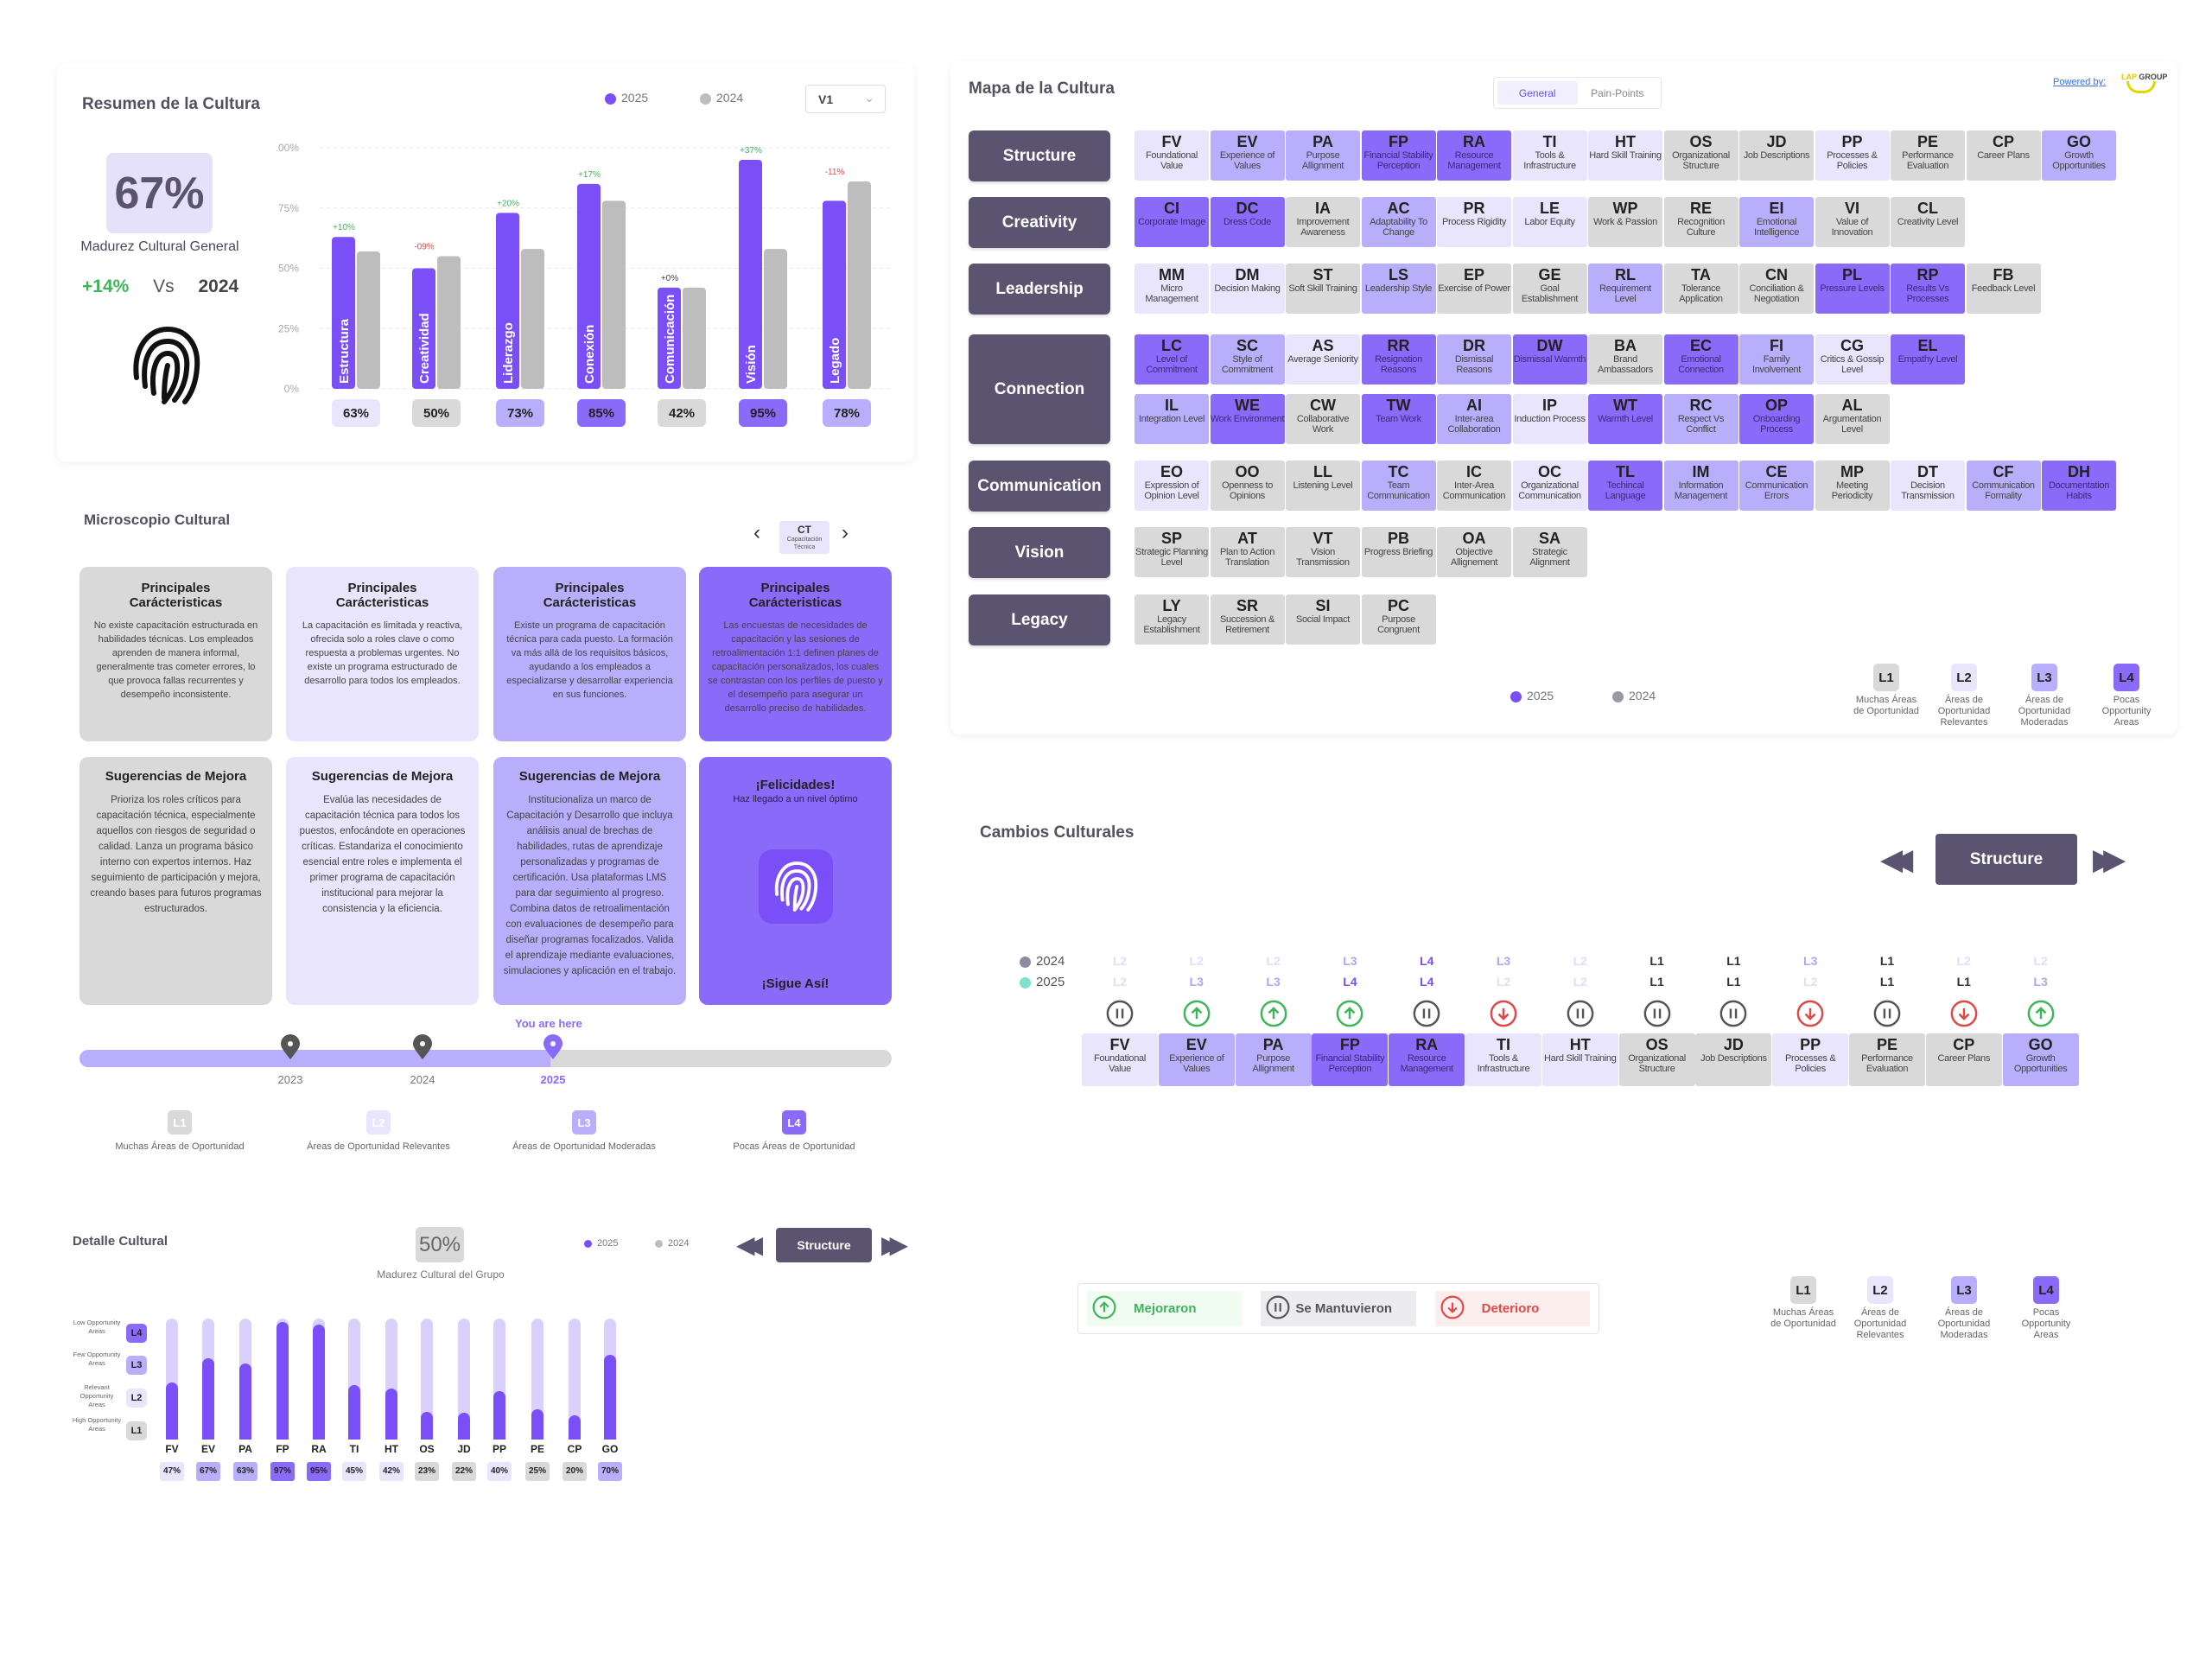  I want to click on dimension-tile-FP: FP Financial Stability Perception, so click(1398, 155).